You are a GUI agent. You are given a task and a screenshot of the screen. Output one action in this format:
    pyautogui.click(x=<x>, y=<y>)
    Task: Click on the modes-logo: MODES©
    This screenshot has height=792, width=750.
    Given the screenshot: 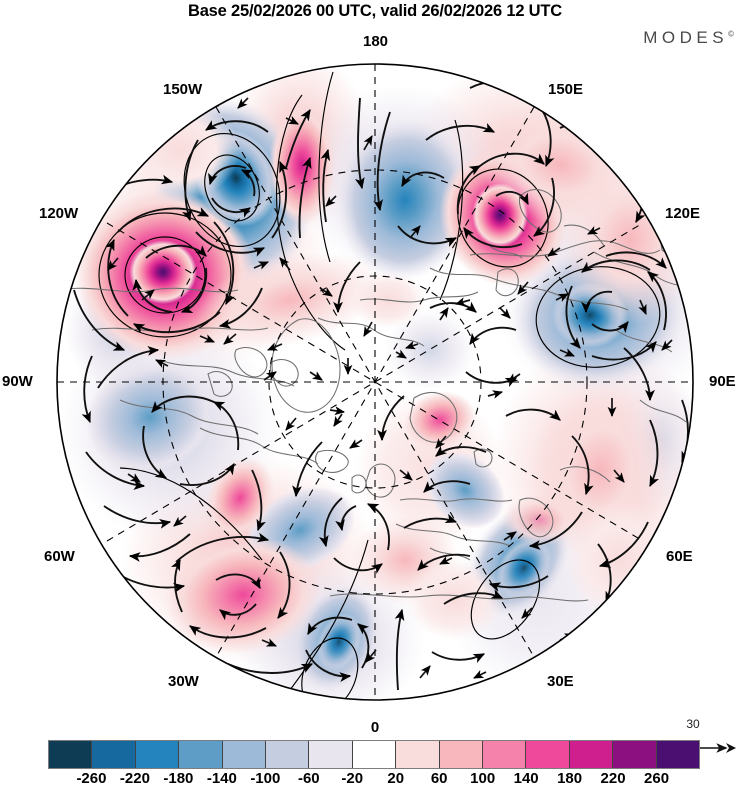 What is the action you would take?
    pyautogui.click(x=688, y=38)
    